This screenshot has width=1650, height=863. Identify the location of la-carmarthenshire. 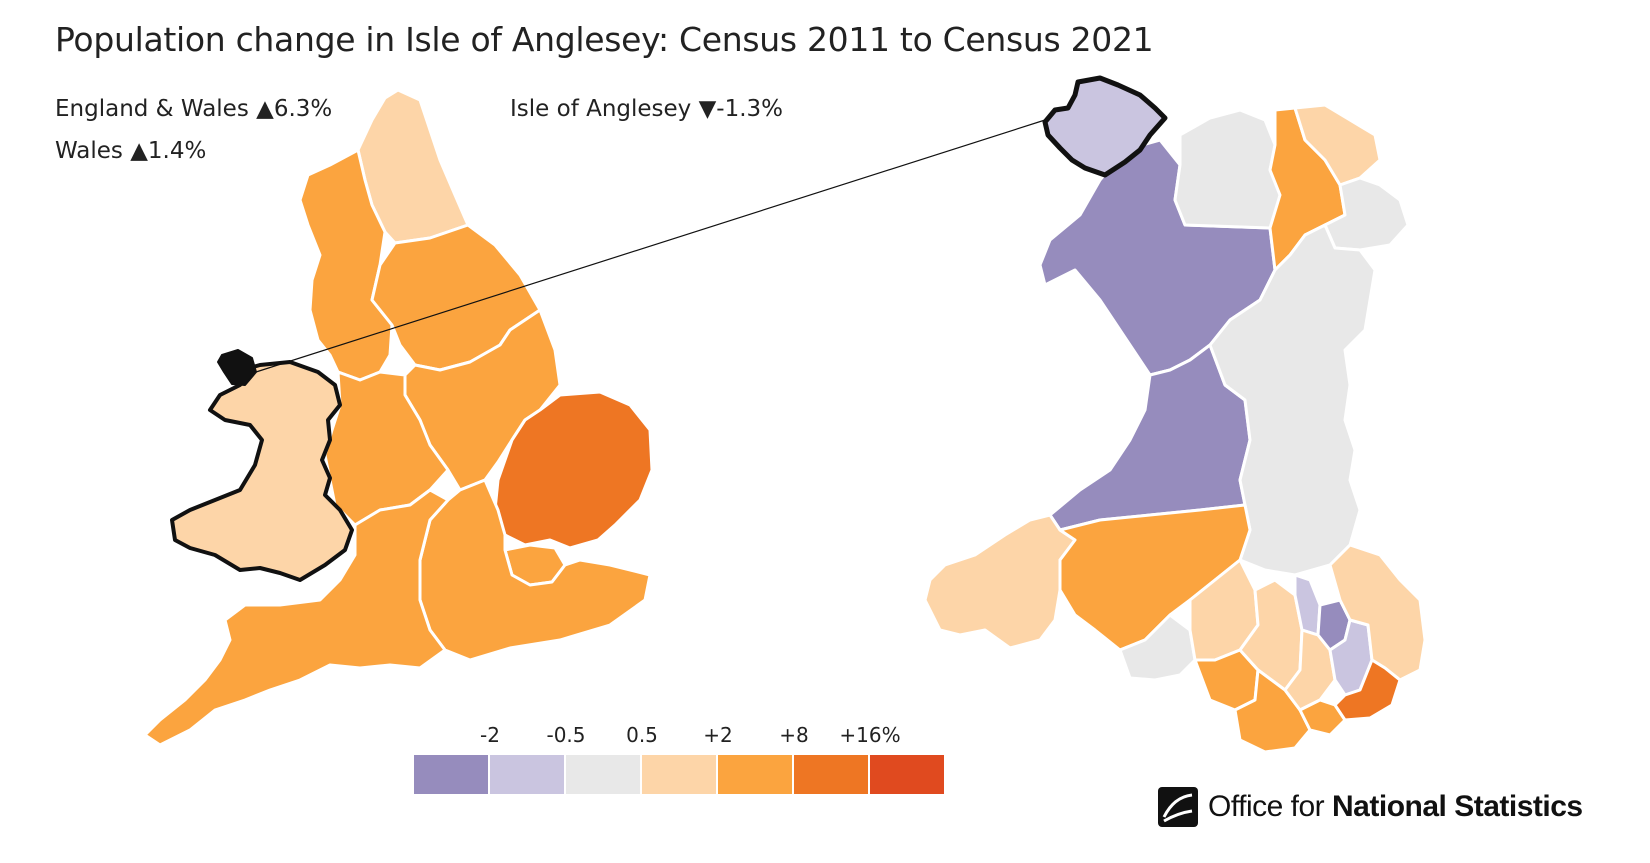
(1155, 577).